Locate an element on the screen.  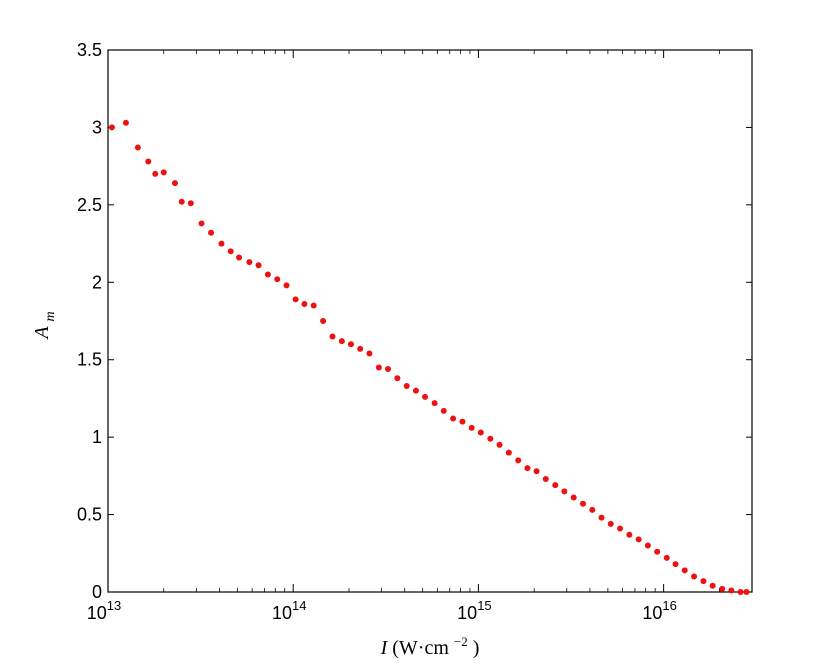
x-tick-label: 1014 is located at coordinates (289, 610).